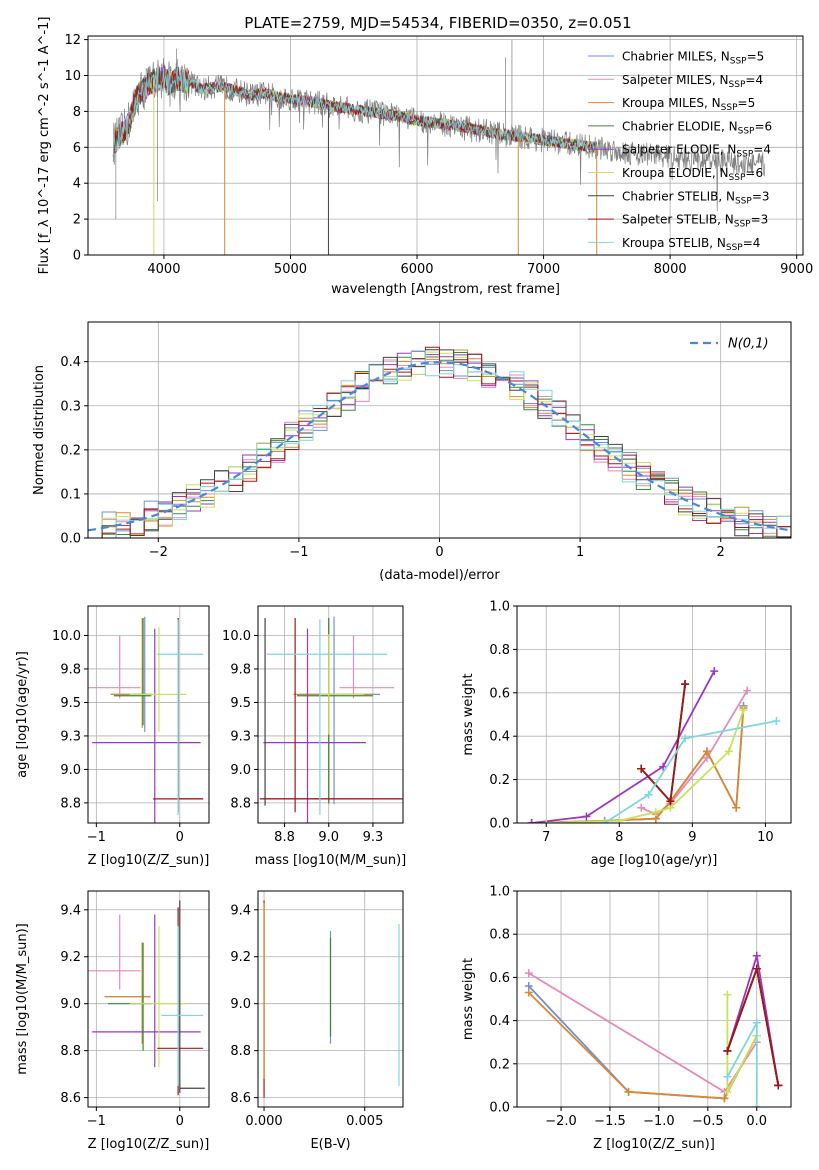 The image size is (819, 1170). Describe the element at coordinates (331, 860) in the screenshot. I see `x-axis-label: mass [log10(M/M_sun)]` at that location.